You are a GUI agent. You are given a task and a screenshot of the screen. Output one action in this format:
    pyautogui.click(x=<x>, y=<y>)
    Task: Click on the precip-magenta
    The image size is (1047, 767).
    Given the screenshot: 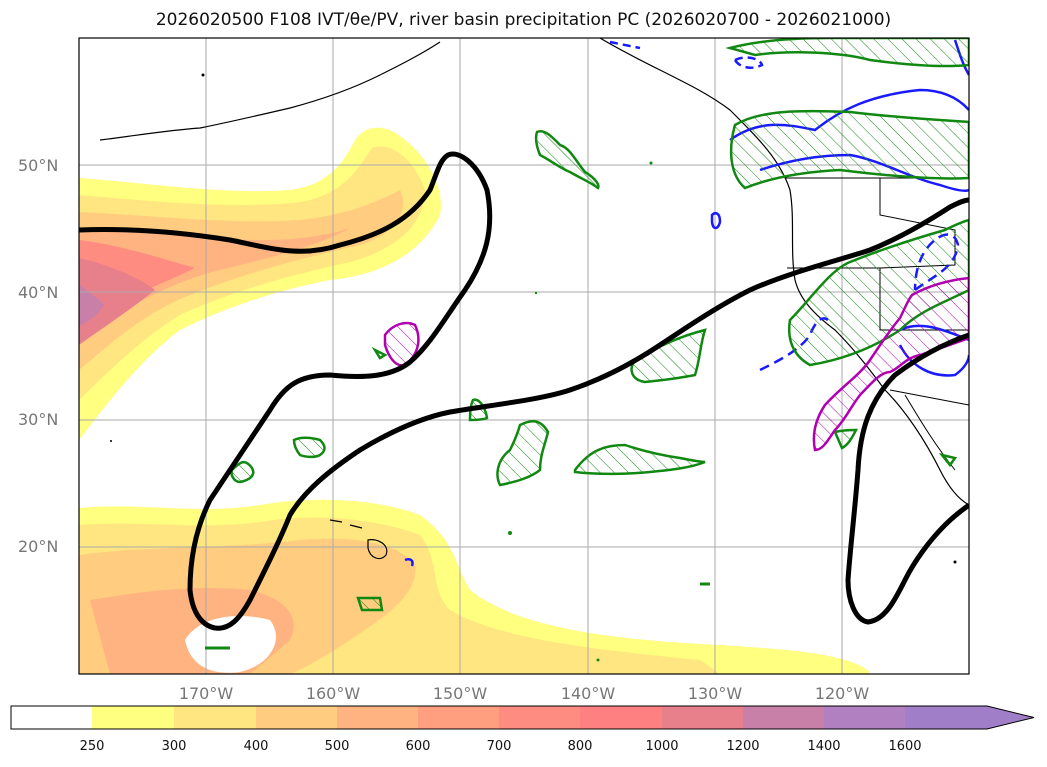 What is the action you would take?
    pyautogui.click(x=676, y=364)
    